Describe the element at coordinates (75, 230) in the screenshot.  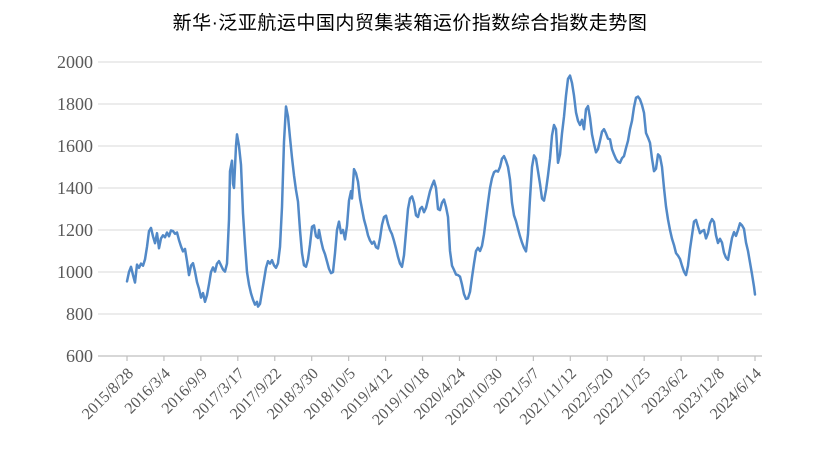
I see `y-tick-label: 1200` at that location.